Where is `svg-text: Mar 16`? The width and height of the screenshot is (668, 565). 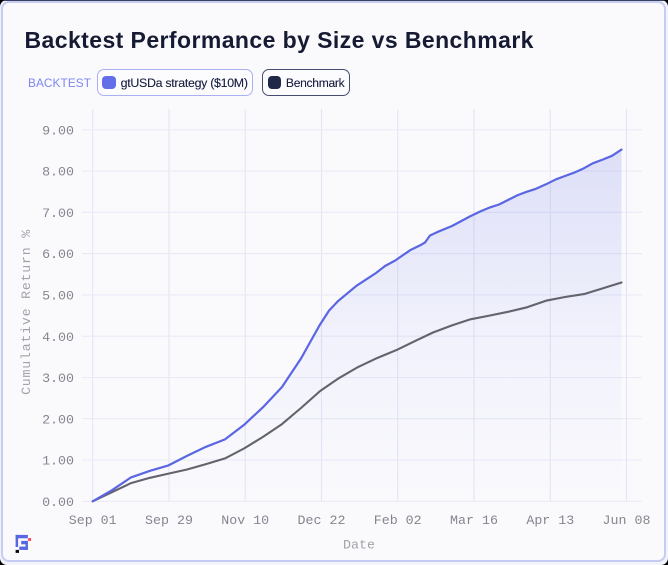
svg-text: Mar 16 is located at coordinates (474, 520).